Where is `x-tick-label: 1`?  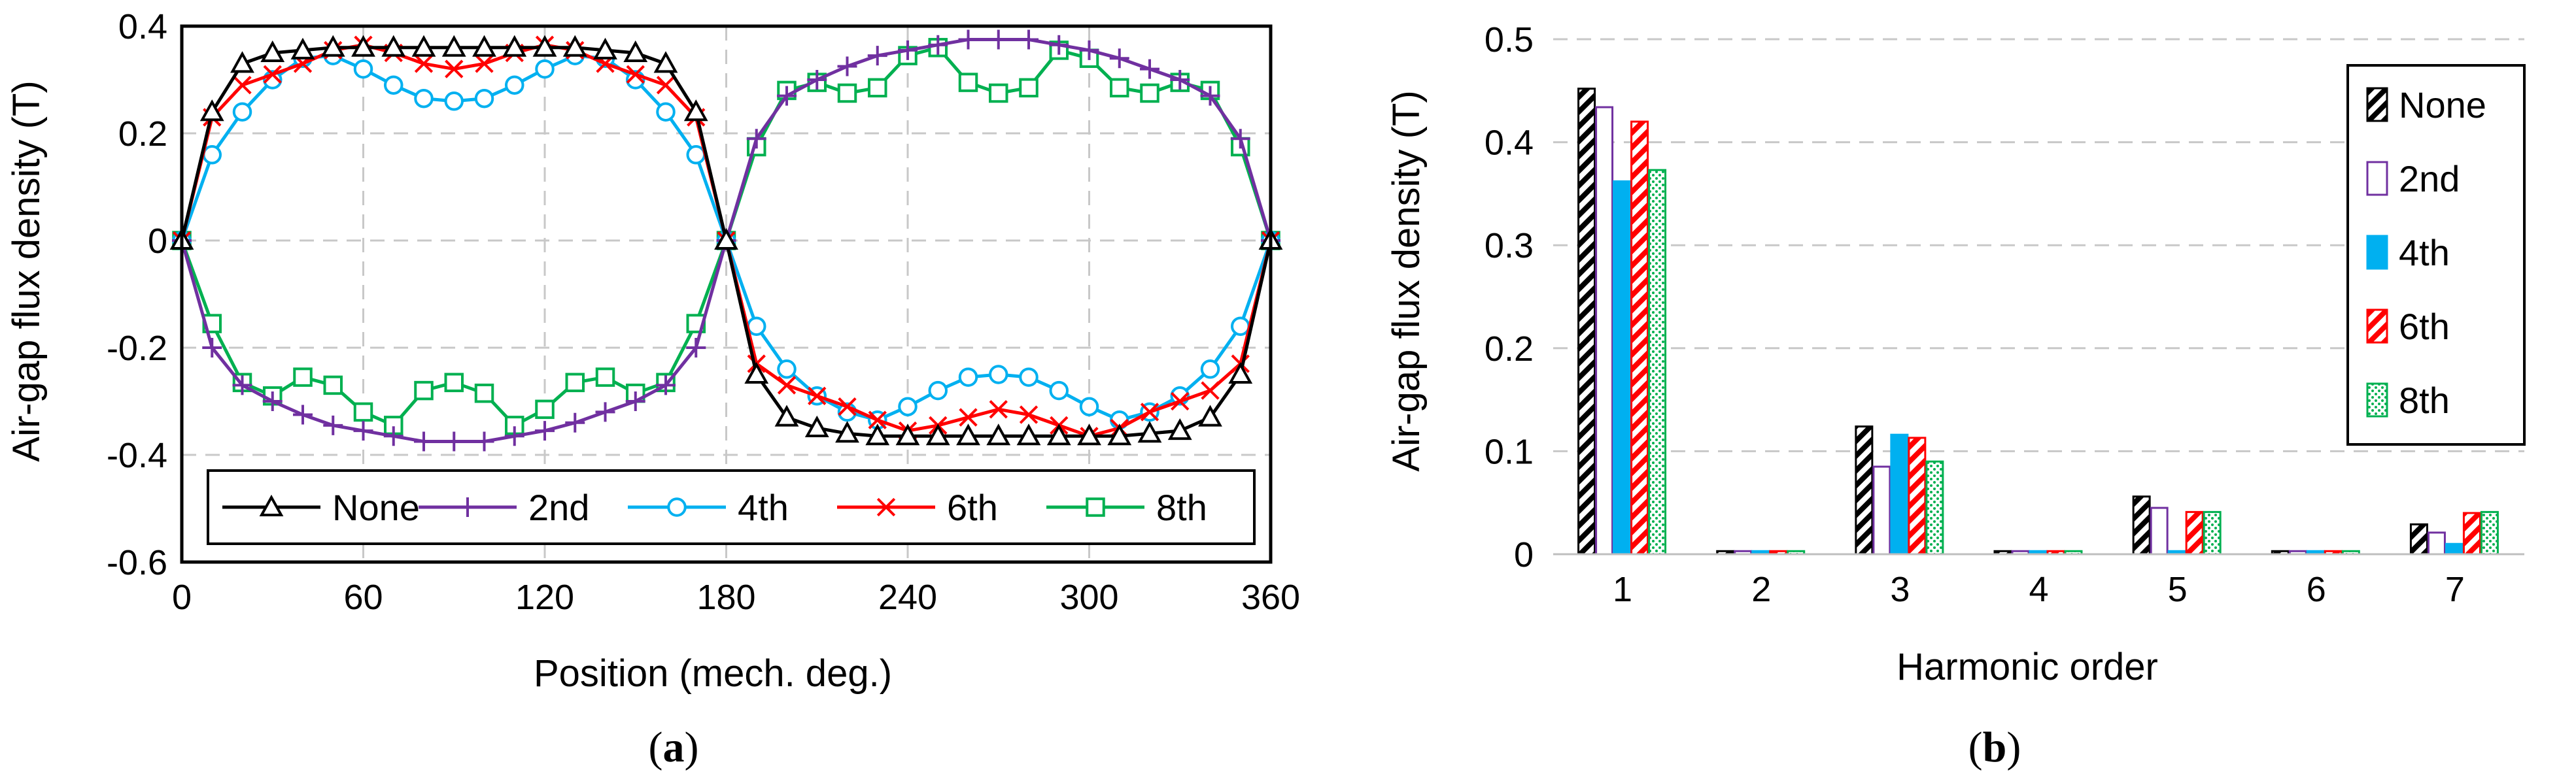
x-tick-label: 1 is located at coordinates (1622, 590).